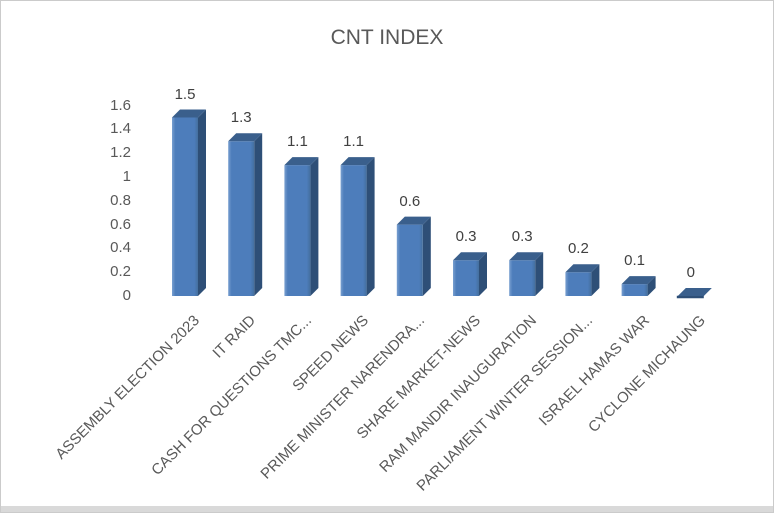  Describe the element at coordinates (694, 293) in the screenshot. I see `bar-cyclone-michaung` at that location.